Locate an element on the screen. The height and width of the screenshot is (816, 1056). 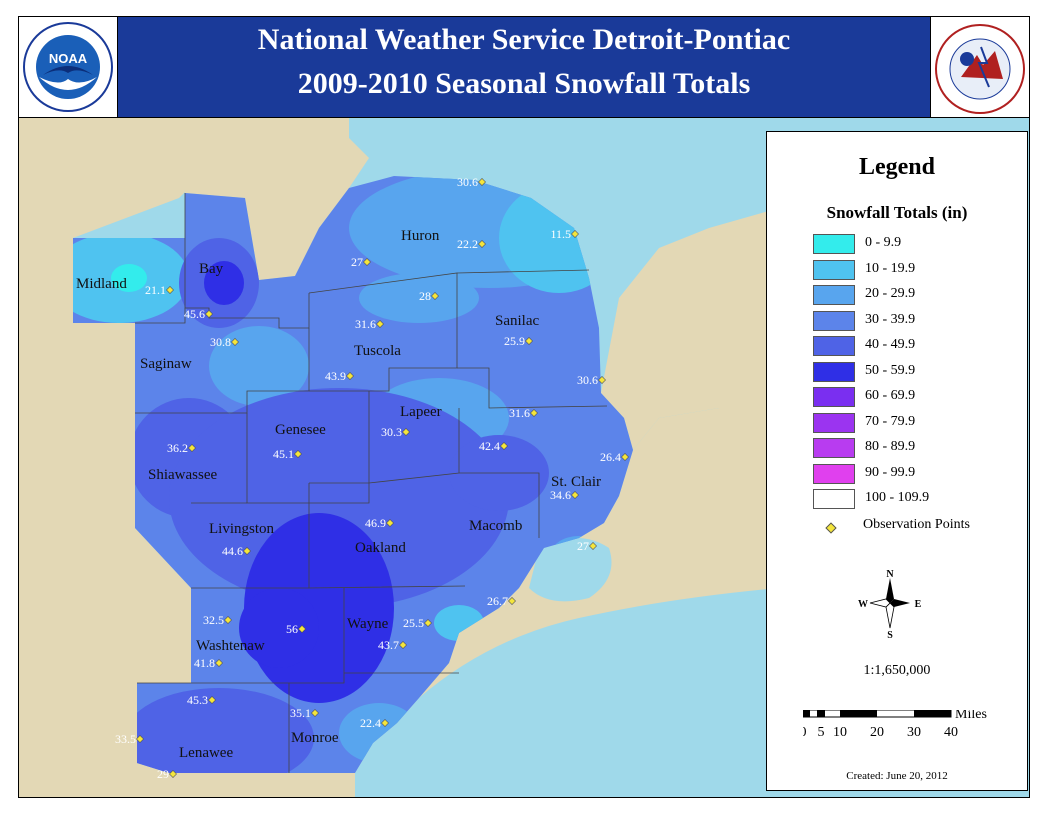
observation-point: 56 is located at coordinates (296, 629).